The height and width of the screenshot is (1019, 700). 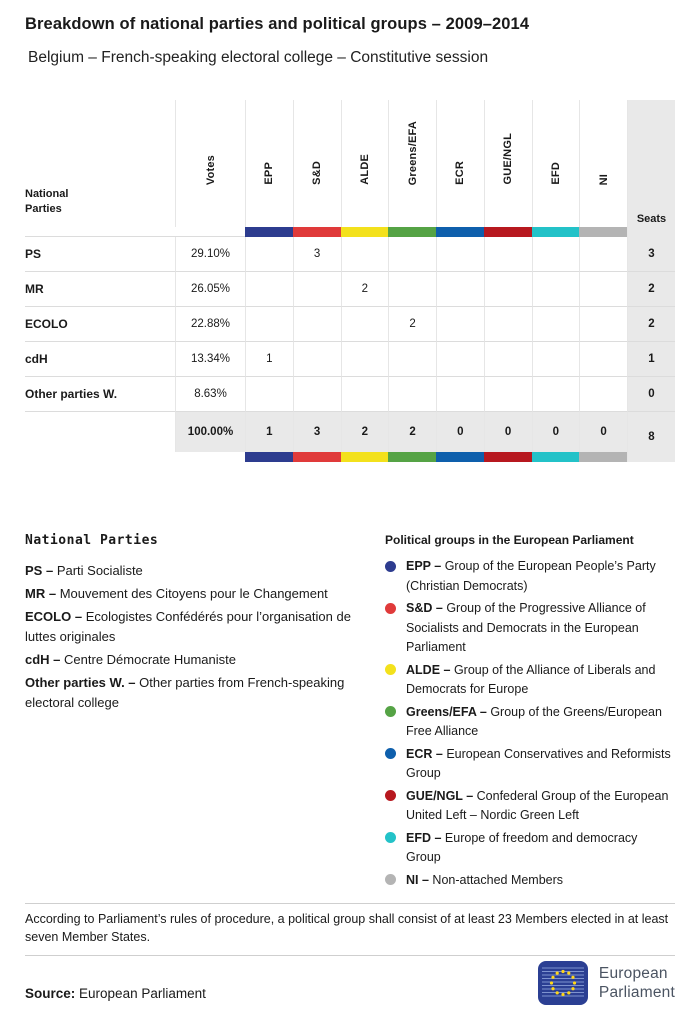 I want to click on total-row-spacer, so click(x=100, y=432).